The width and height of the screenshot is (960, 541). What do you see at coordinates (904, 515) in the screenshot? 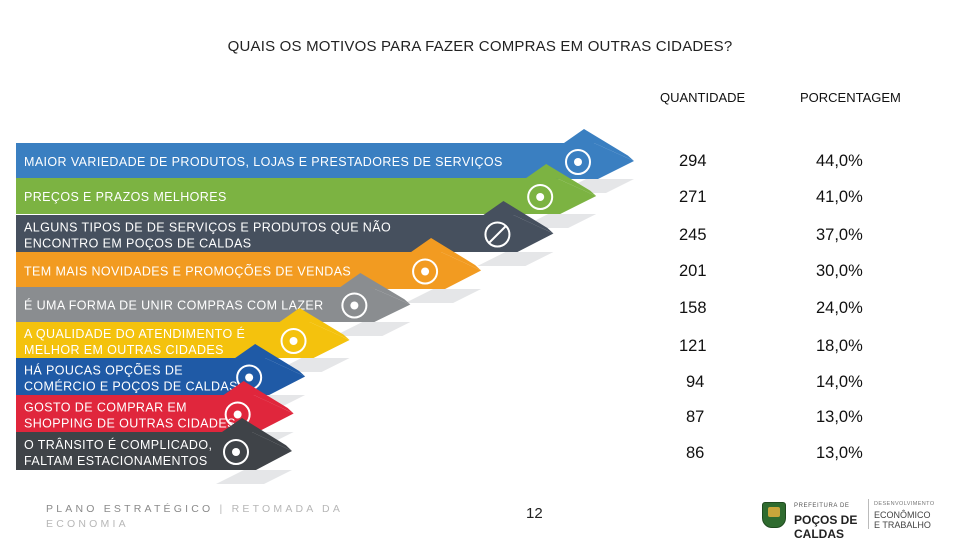
I see `department-name: DESENVOLVIMENTO ECONÔMICO E TRABALHO` at bounding box center [904, 515].